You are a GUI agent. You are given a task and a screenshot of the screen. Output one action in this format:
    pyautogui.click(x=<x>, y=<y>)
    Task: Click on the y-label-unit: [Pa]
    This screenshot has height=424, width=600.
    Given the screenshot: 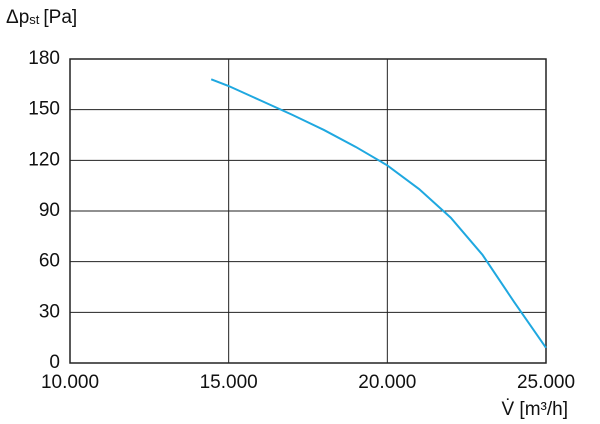 What is the action you would take?
    pyautogui.click(x=60, y=17)
    